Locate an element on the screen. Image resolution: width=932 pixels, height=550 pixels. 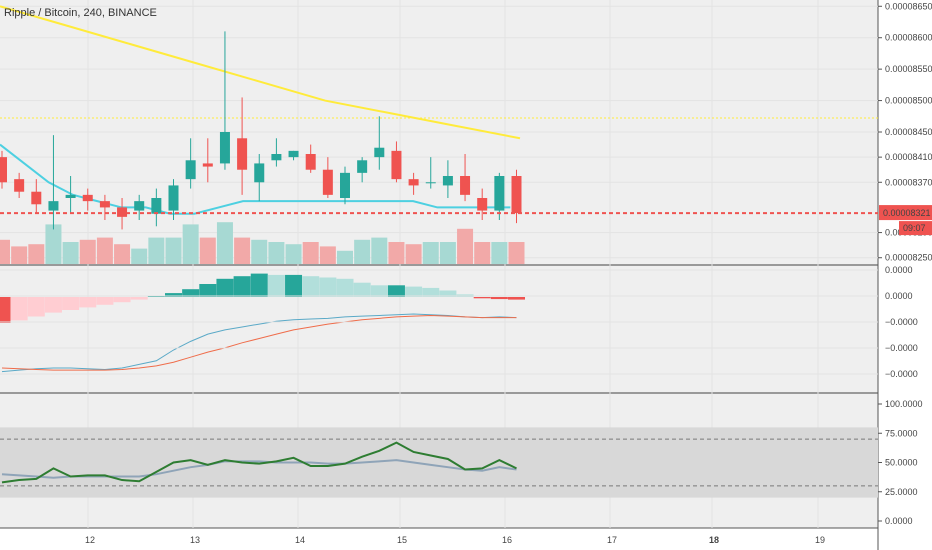
rsi-band is located at coordinates (439, 462).